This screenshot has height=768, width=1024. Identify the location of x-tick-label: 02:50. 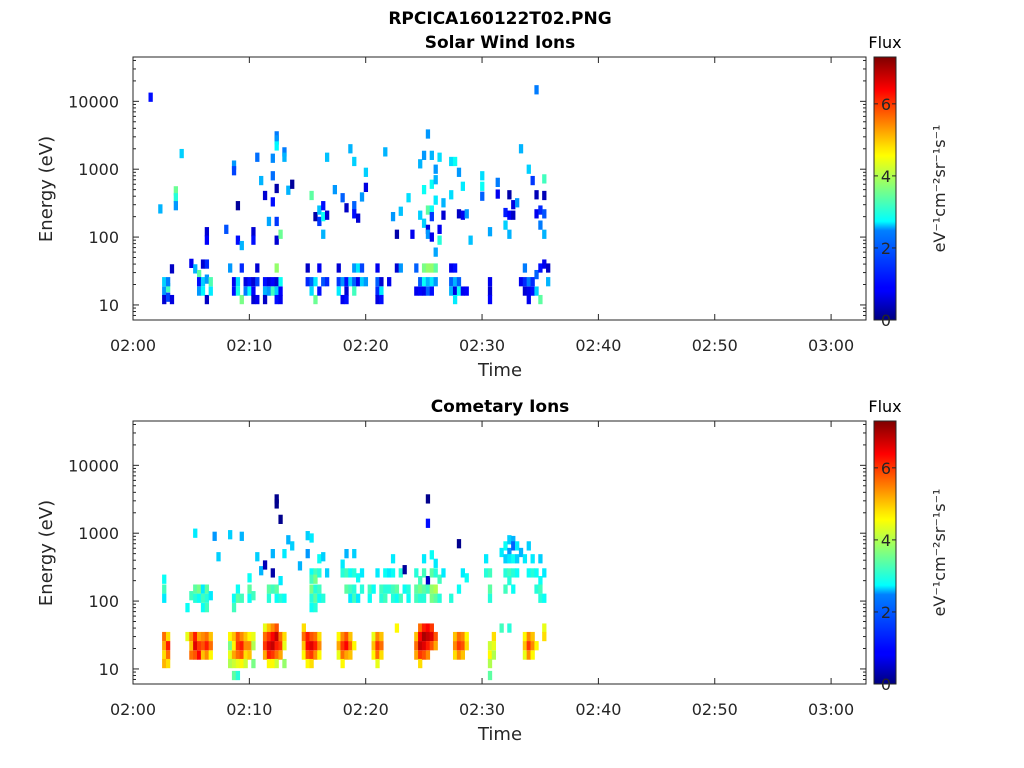
(715, 345).